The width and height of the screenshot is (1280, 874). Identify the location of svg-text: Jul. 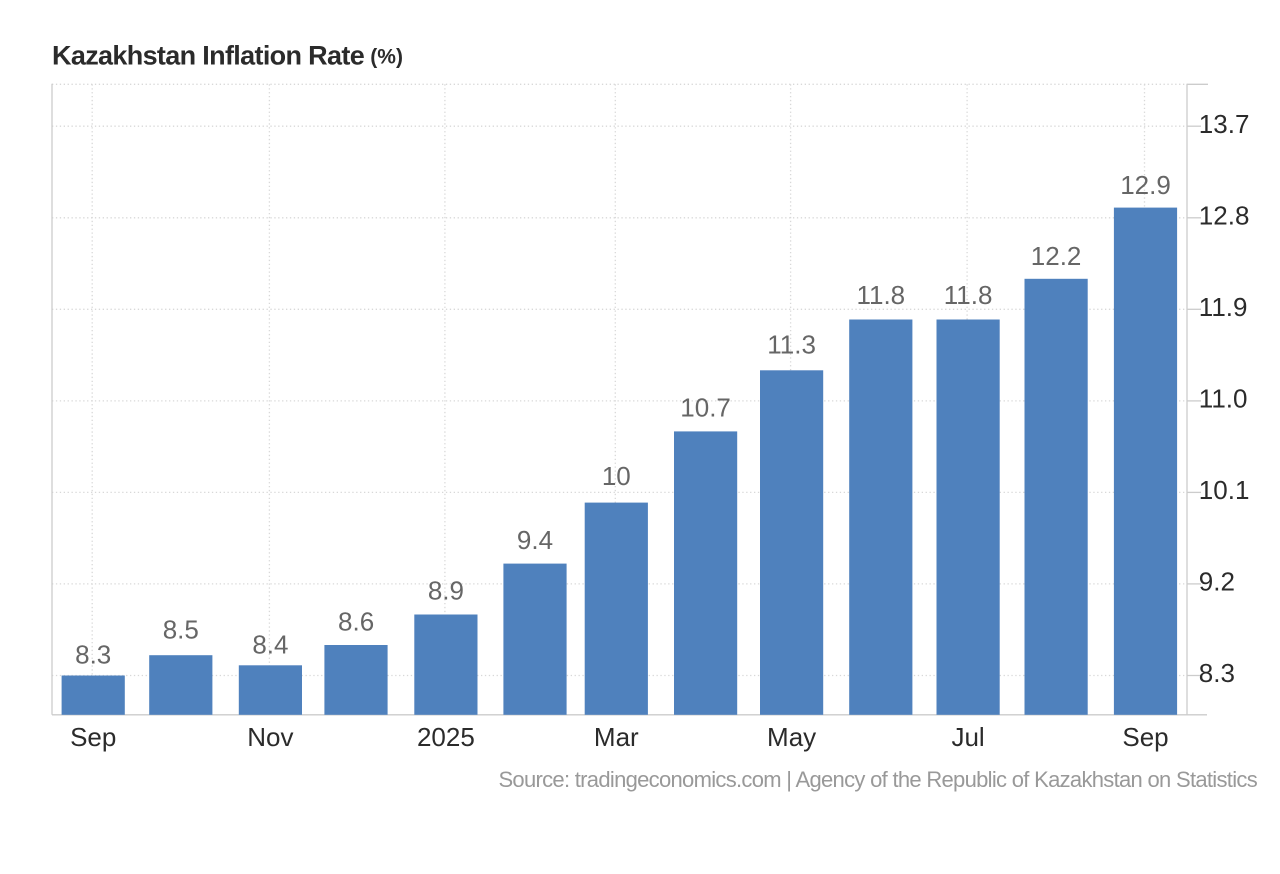
(967, 737).